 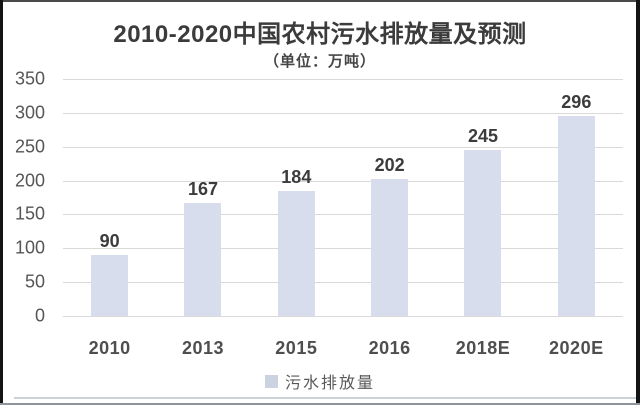 What do you see at coordinates (109, 348) in the screenshot?
I see `x-tick-label: 2010` at bounding box center [109, 348].